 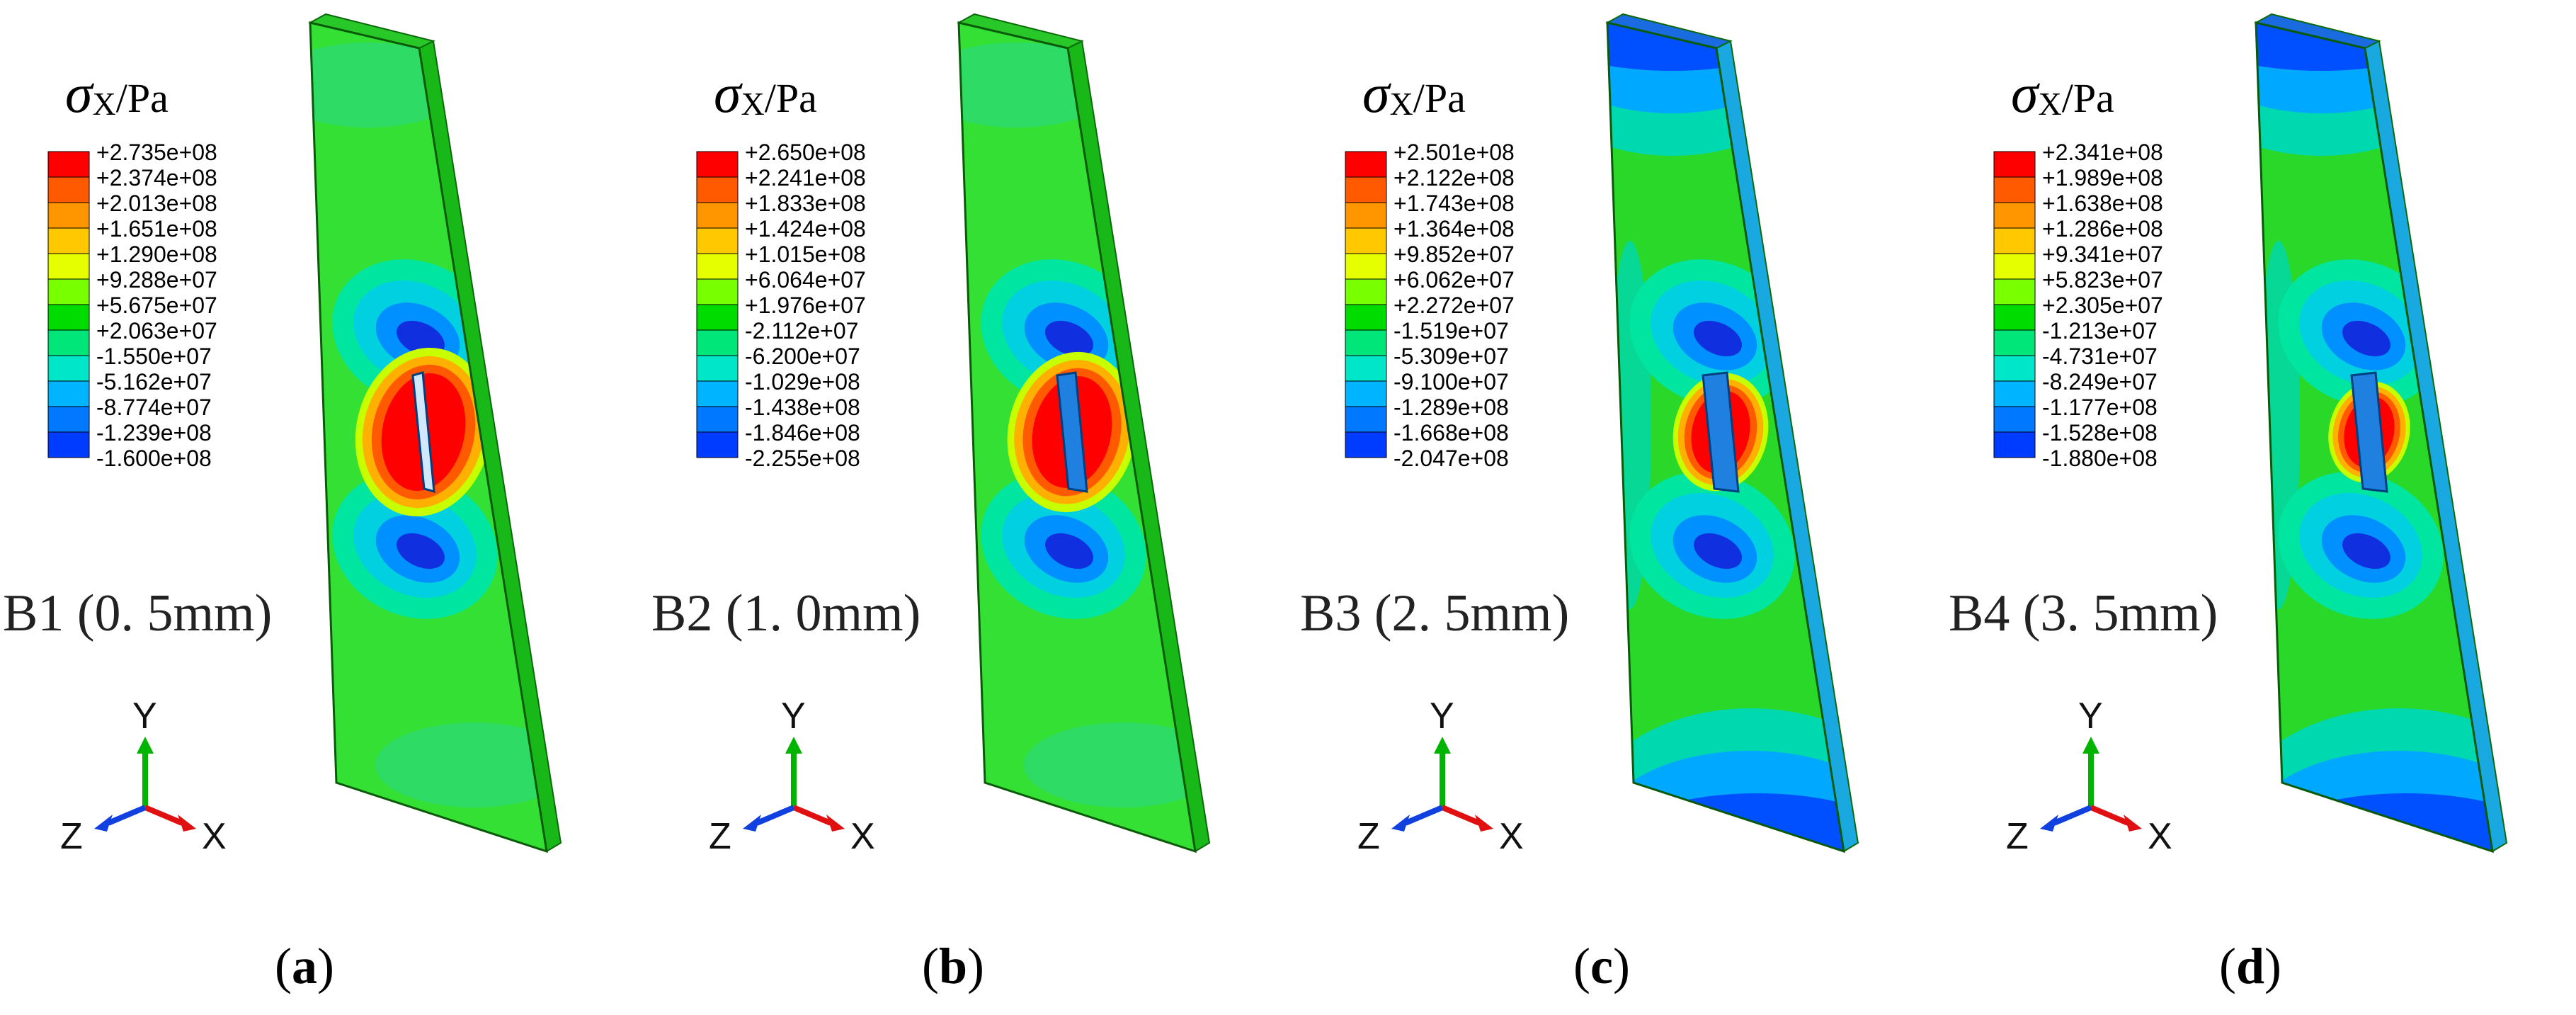 What do you see at coordinates (1451, 407) in the screenshot?
I see `legend-value: -1.289e+08` at bounding box center [1451, 407].